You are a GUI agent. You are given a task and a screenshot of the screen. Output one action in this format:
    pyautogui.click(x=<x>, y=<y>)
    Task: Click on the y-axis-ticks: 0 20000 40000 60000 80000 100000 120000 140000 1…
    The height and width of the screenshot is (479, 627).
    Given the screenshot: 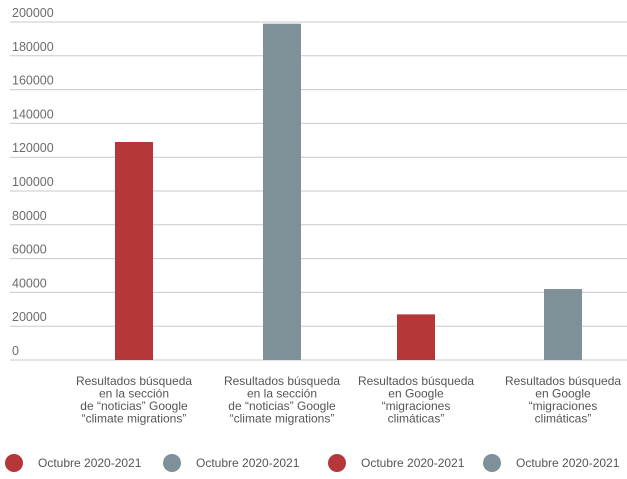 What is the action you would take?
    pyautogui.click(x=33, y=182)
    